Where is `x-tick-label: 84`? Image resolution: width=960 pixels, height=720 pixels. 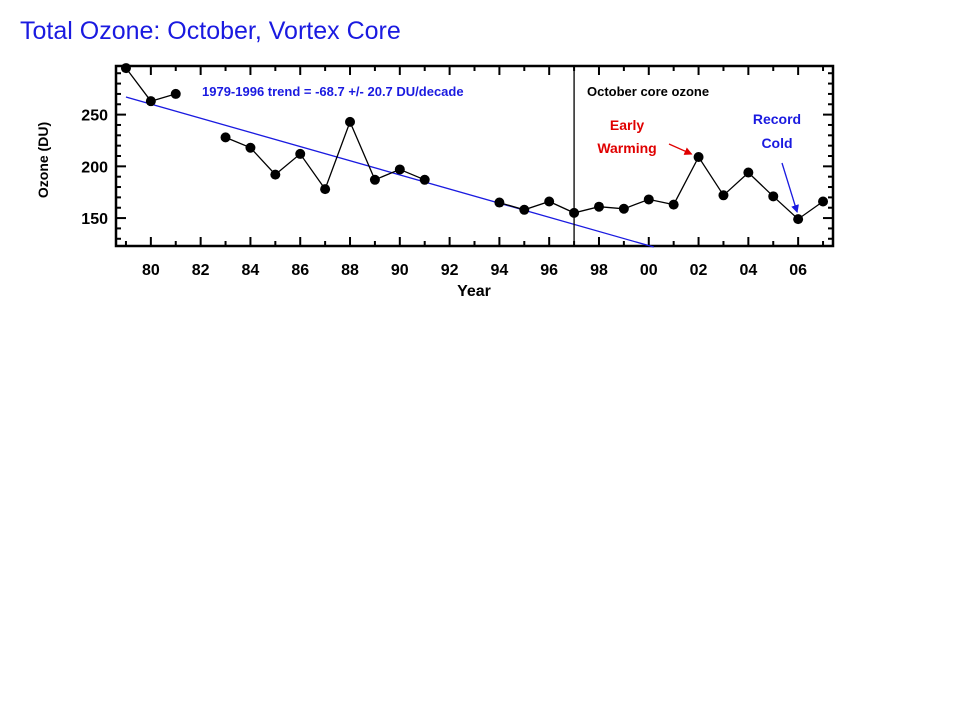
x-tick-label: 84 is located at coordinates (251, 270).